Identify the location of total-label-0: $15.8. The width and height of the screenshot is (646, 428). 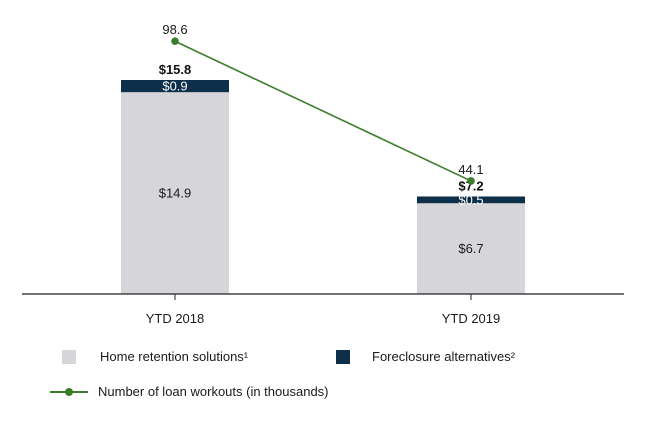
(175, 69).